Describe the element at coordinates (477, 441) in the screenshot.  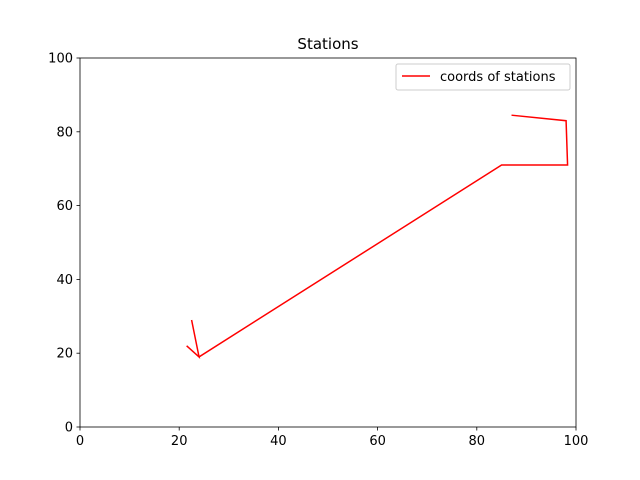
I see `x-tick-label: 80` at that location.